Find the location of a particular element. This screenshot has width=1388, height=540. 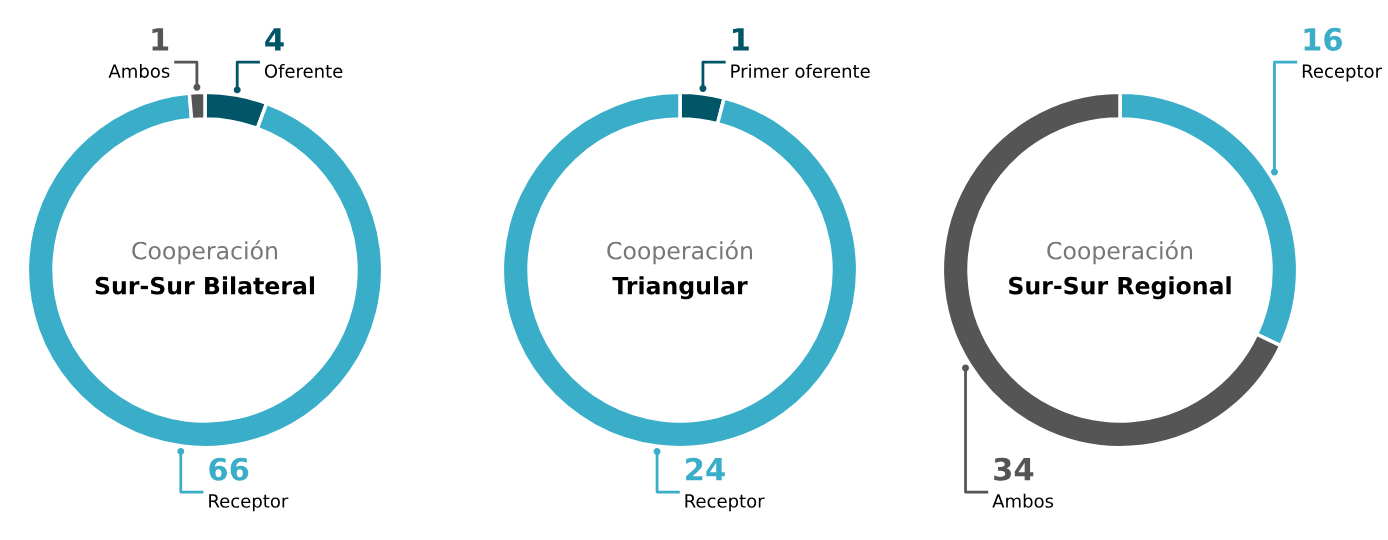

slice-label: Oferente is located at coordinates (303, 70).